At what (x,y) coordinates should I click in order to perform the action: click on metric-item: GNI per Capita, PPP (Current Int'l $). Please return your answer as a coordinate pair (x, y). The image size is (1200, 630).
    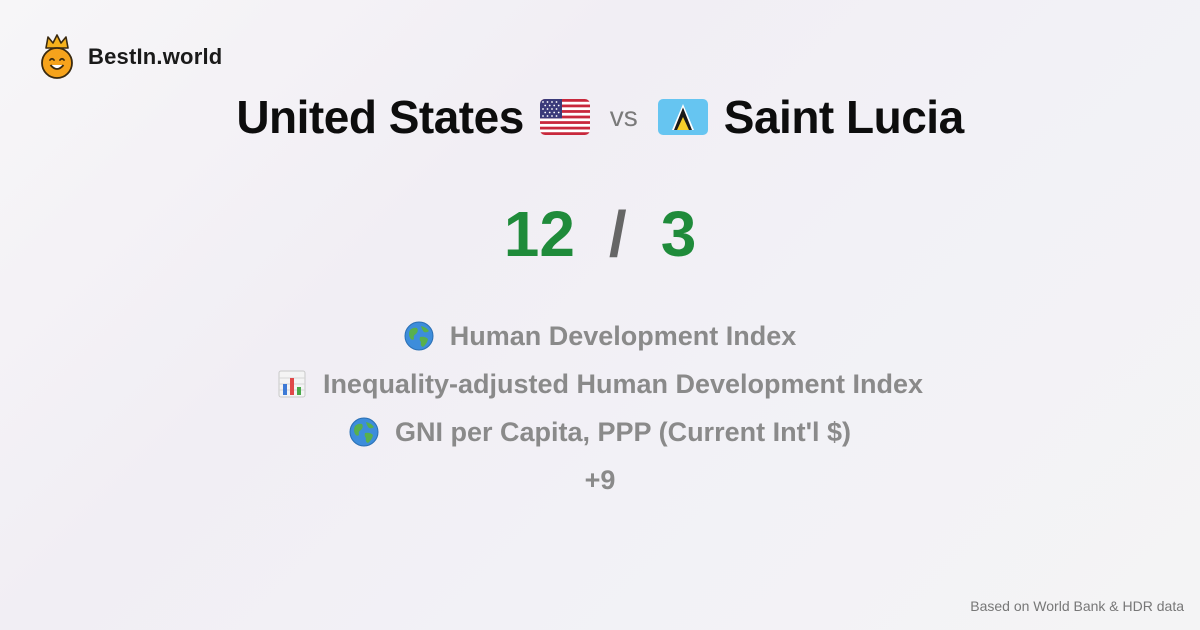
    Looking at the image, I should click on (600, 432).